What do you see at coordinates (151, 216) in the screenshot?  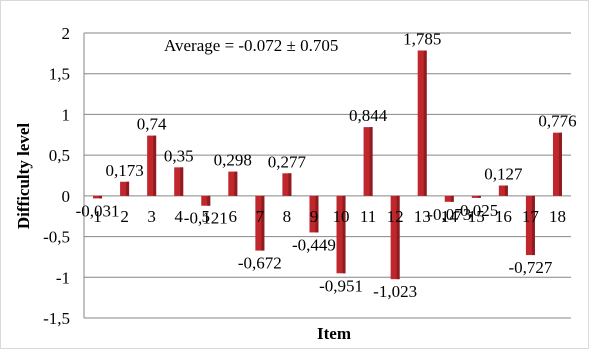 I see `x-tick-label: 3` at bounding box center [151, 216].